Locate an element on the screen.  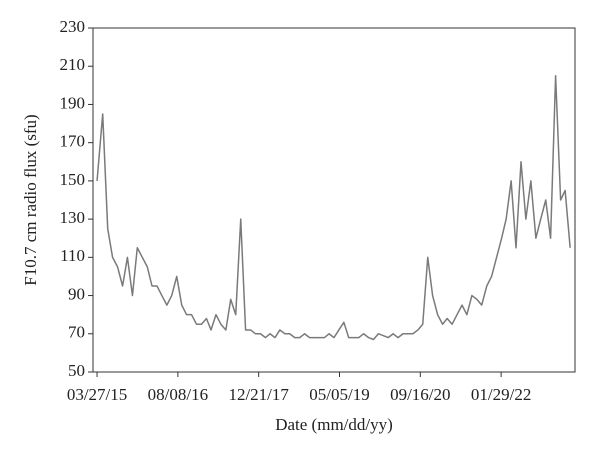
x-tick-label: 08/08/16 is located at coordinates (178, 394).